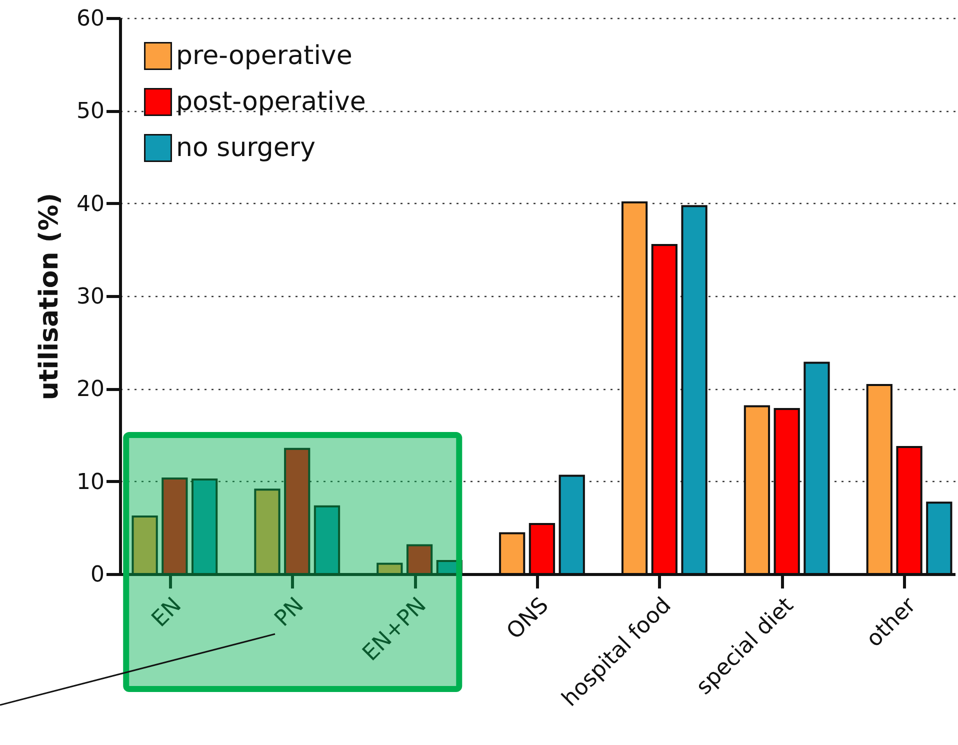  Describe the element at coordinates (49, 296) in the screenshot. I see `y-axis-title: utilisation (%)` at that location.